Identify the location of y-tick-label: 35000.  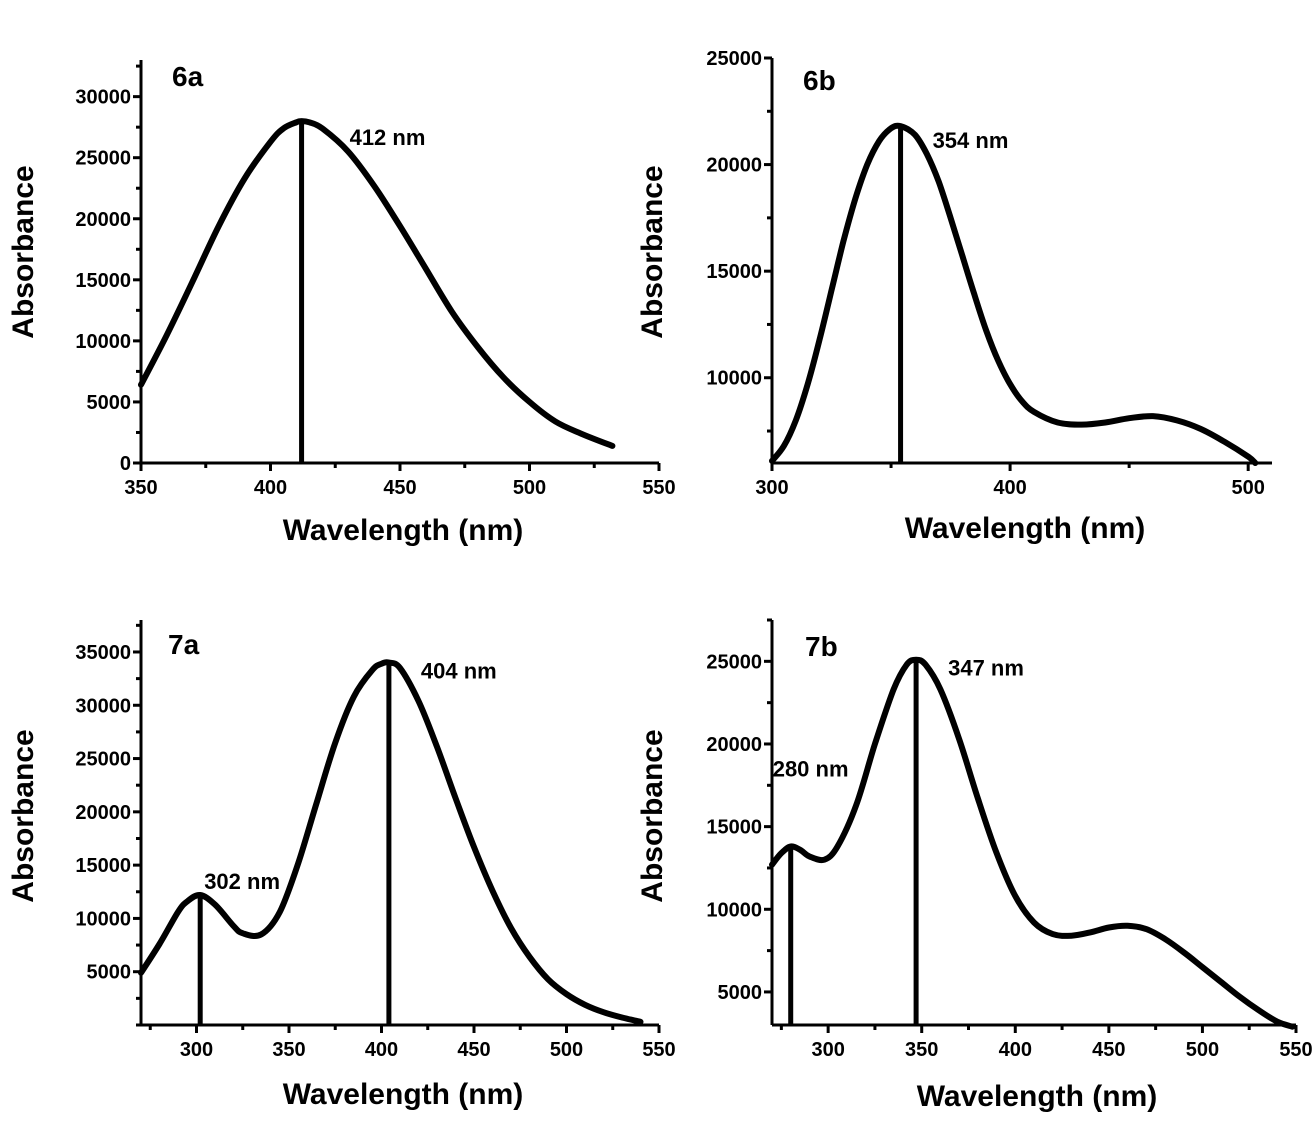
(103, 653).